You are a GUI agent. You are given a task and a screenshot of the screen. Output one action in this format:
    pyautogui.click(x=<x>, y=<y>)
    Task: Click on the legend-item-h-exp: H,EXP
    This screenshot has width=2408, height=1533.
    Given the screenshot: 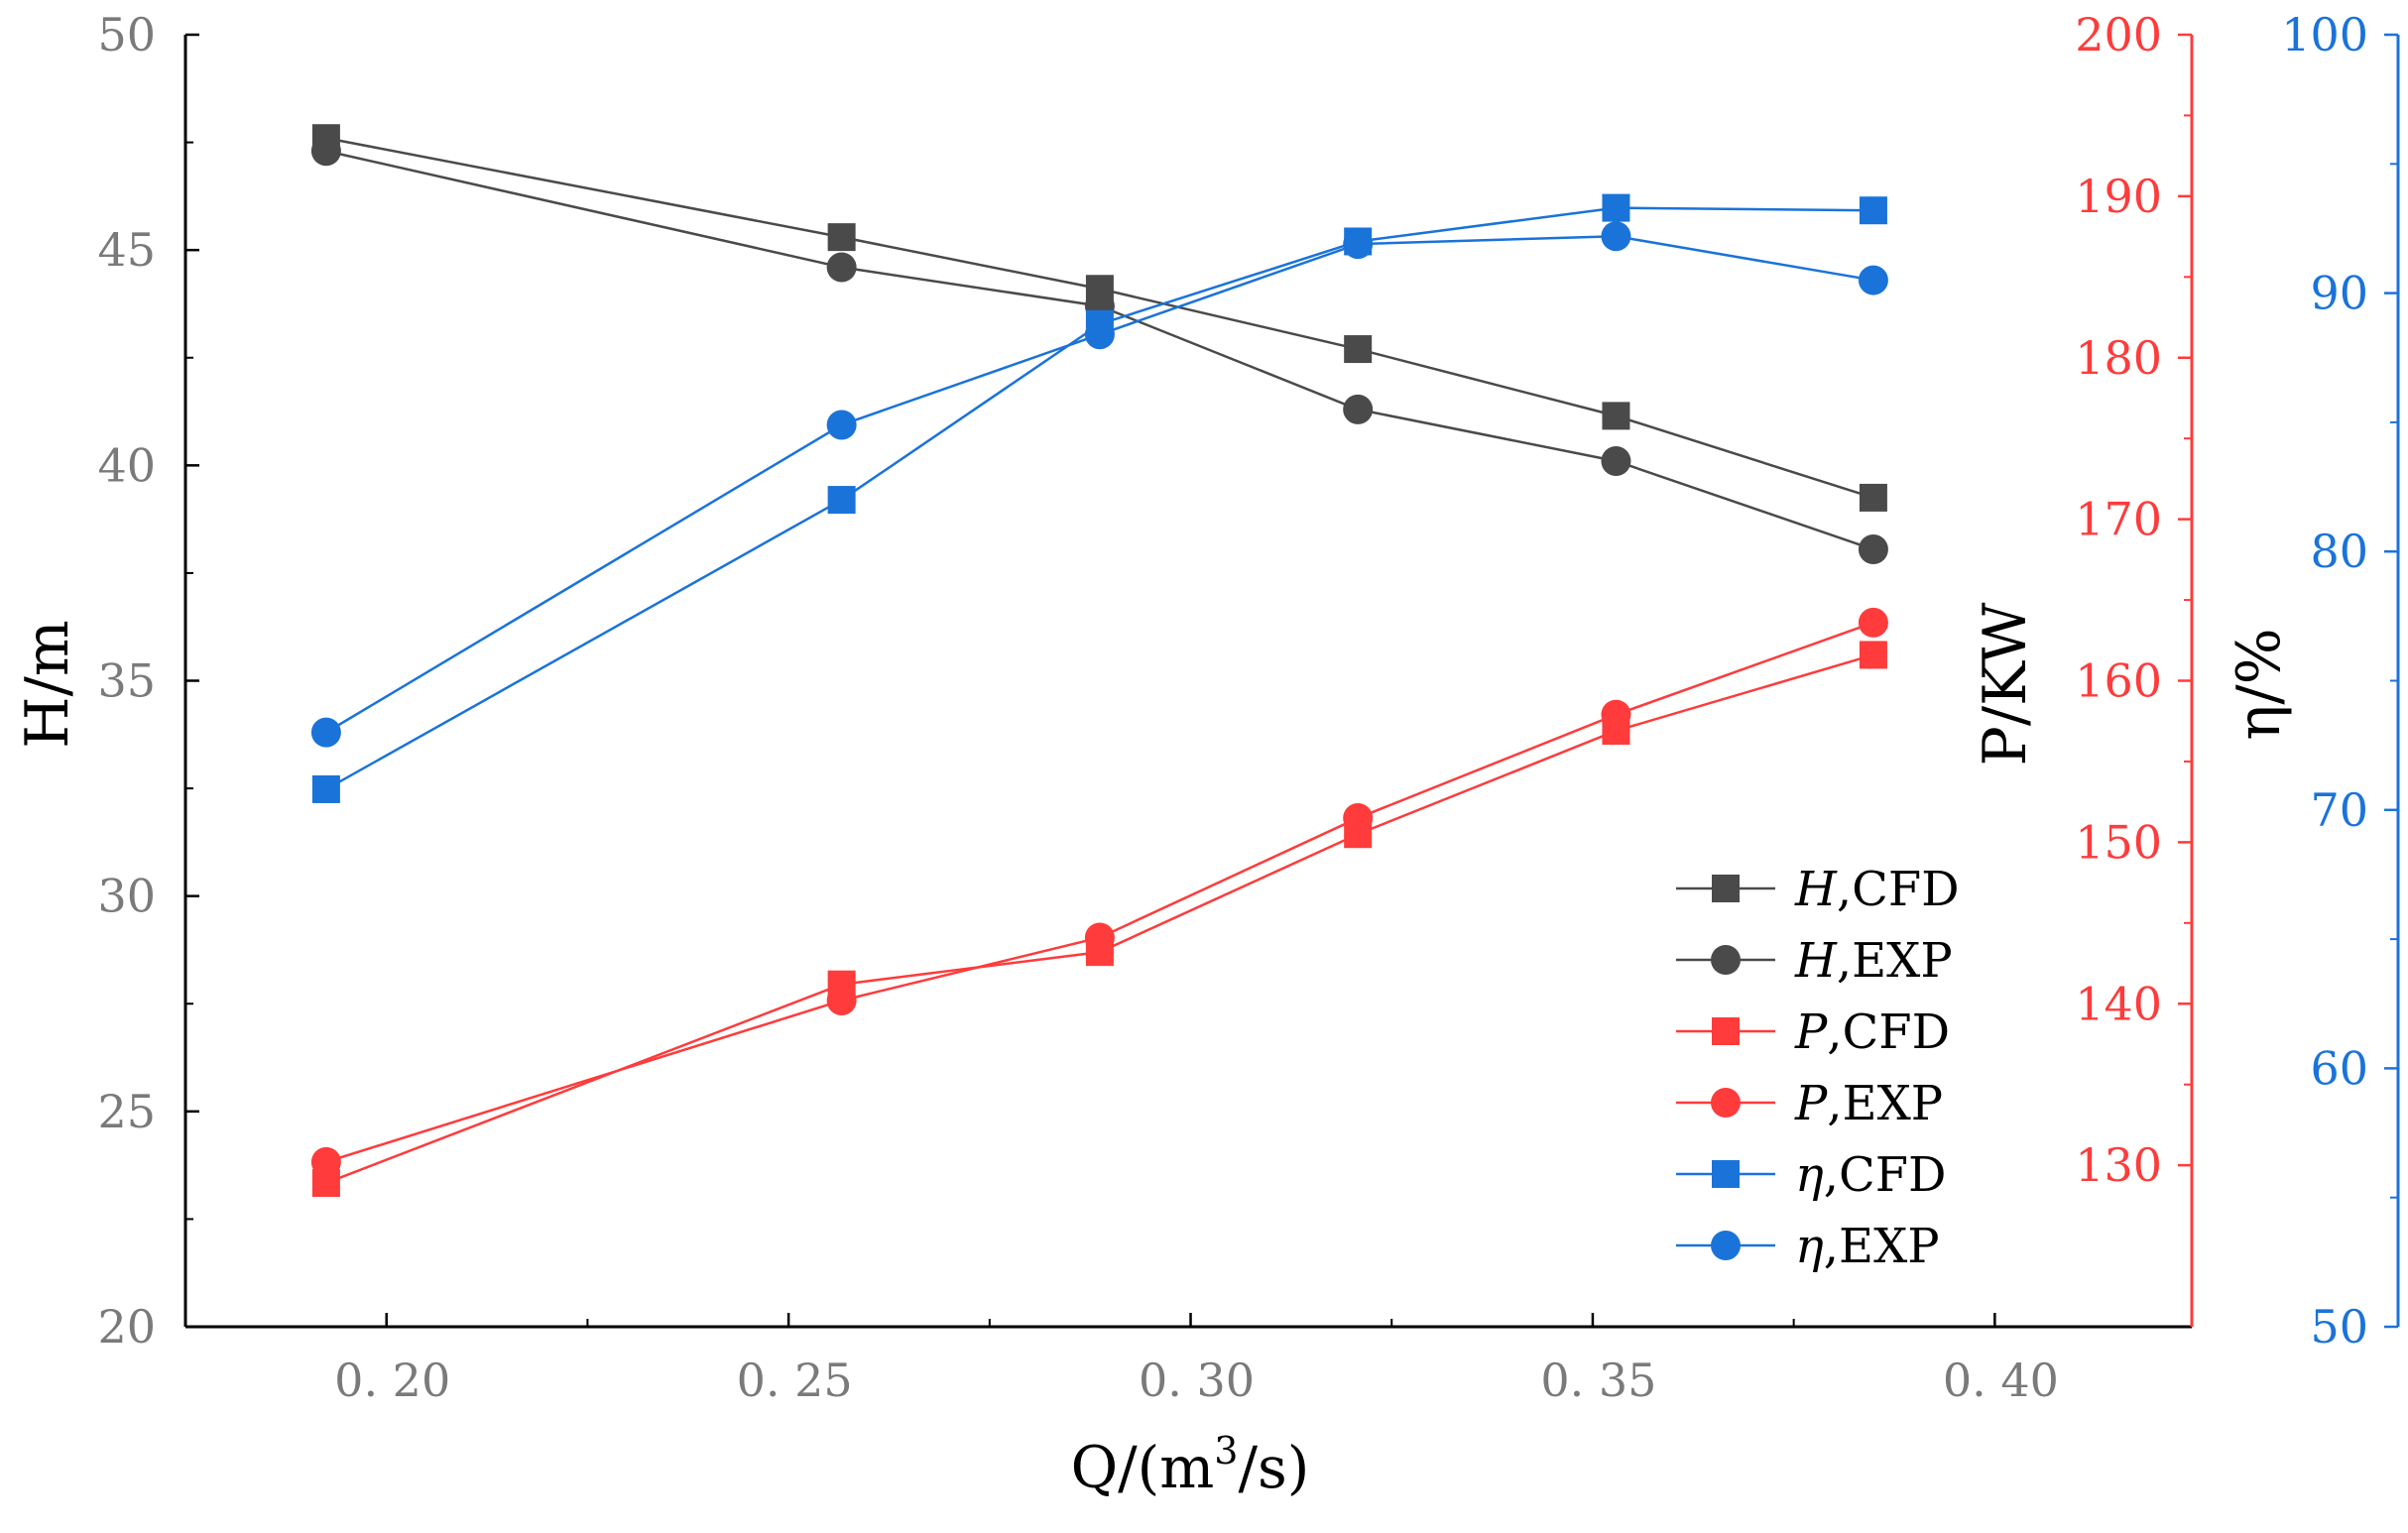 What is the action you would take?
    pyautogui.click(x=1815, y=961)
    